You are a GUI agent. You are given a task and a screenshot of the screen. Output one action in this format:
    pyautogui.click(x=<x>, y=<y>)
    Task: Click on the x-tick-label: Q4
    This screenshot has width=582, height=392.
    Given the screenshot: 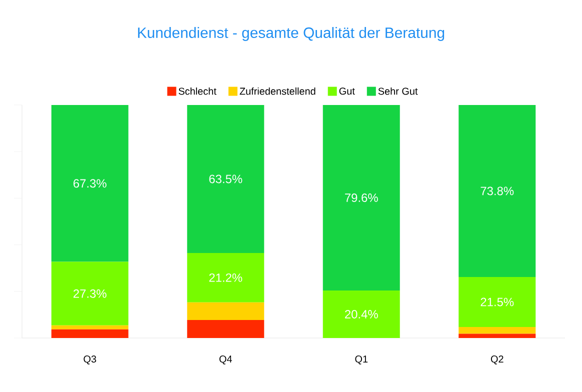 What is the action you would take?
    pyautogui.click(x=225, y=360)
    